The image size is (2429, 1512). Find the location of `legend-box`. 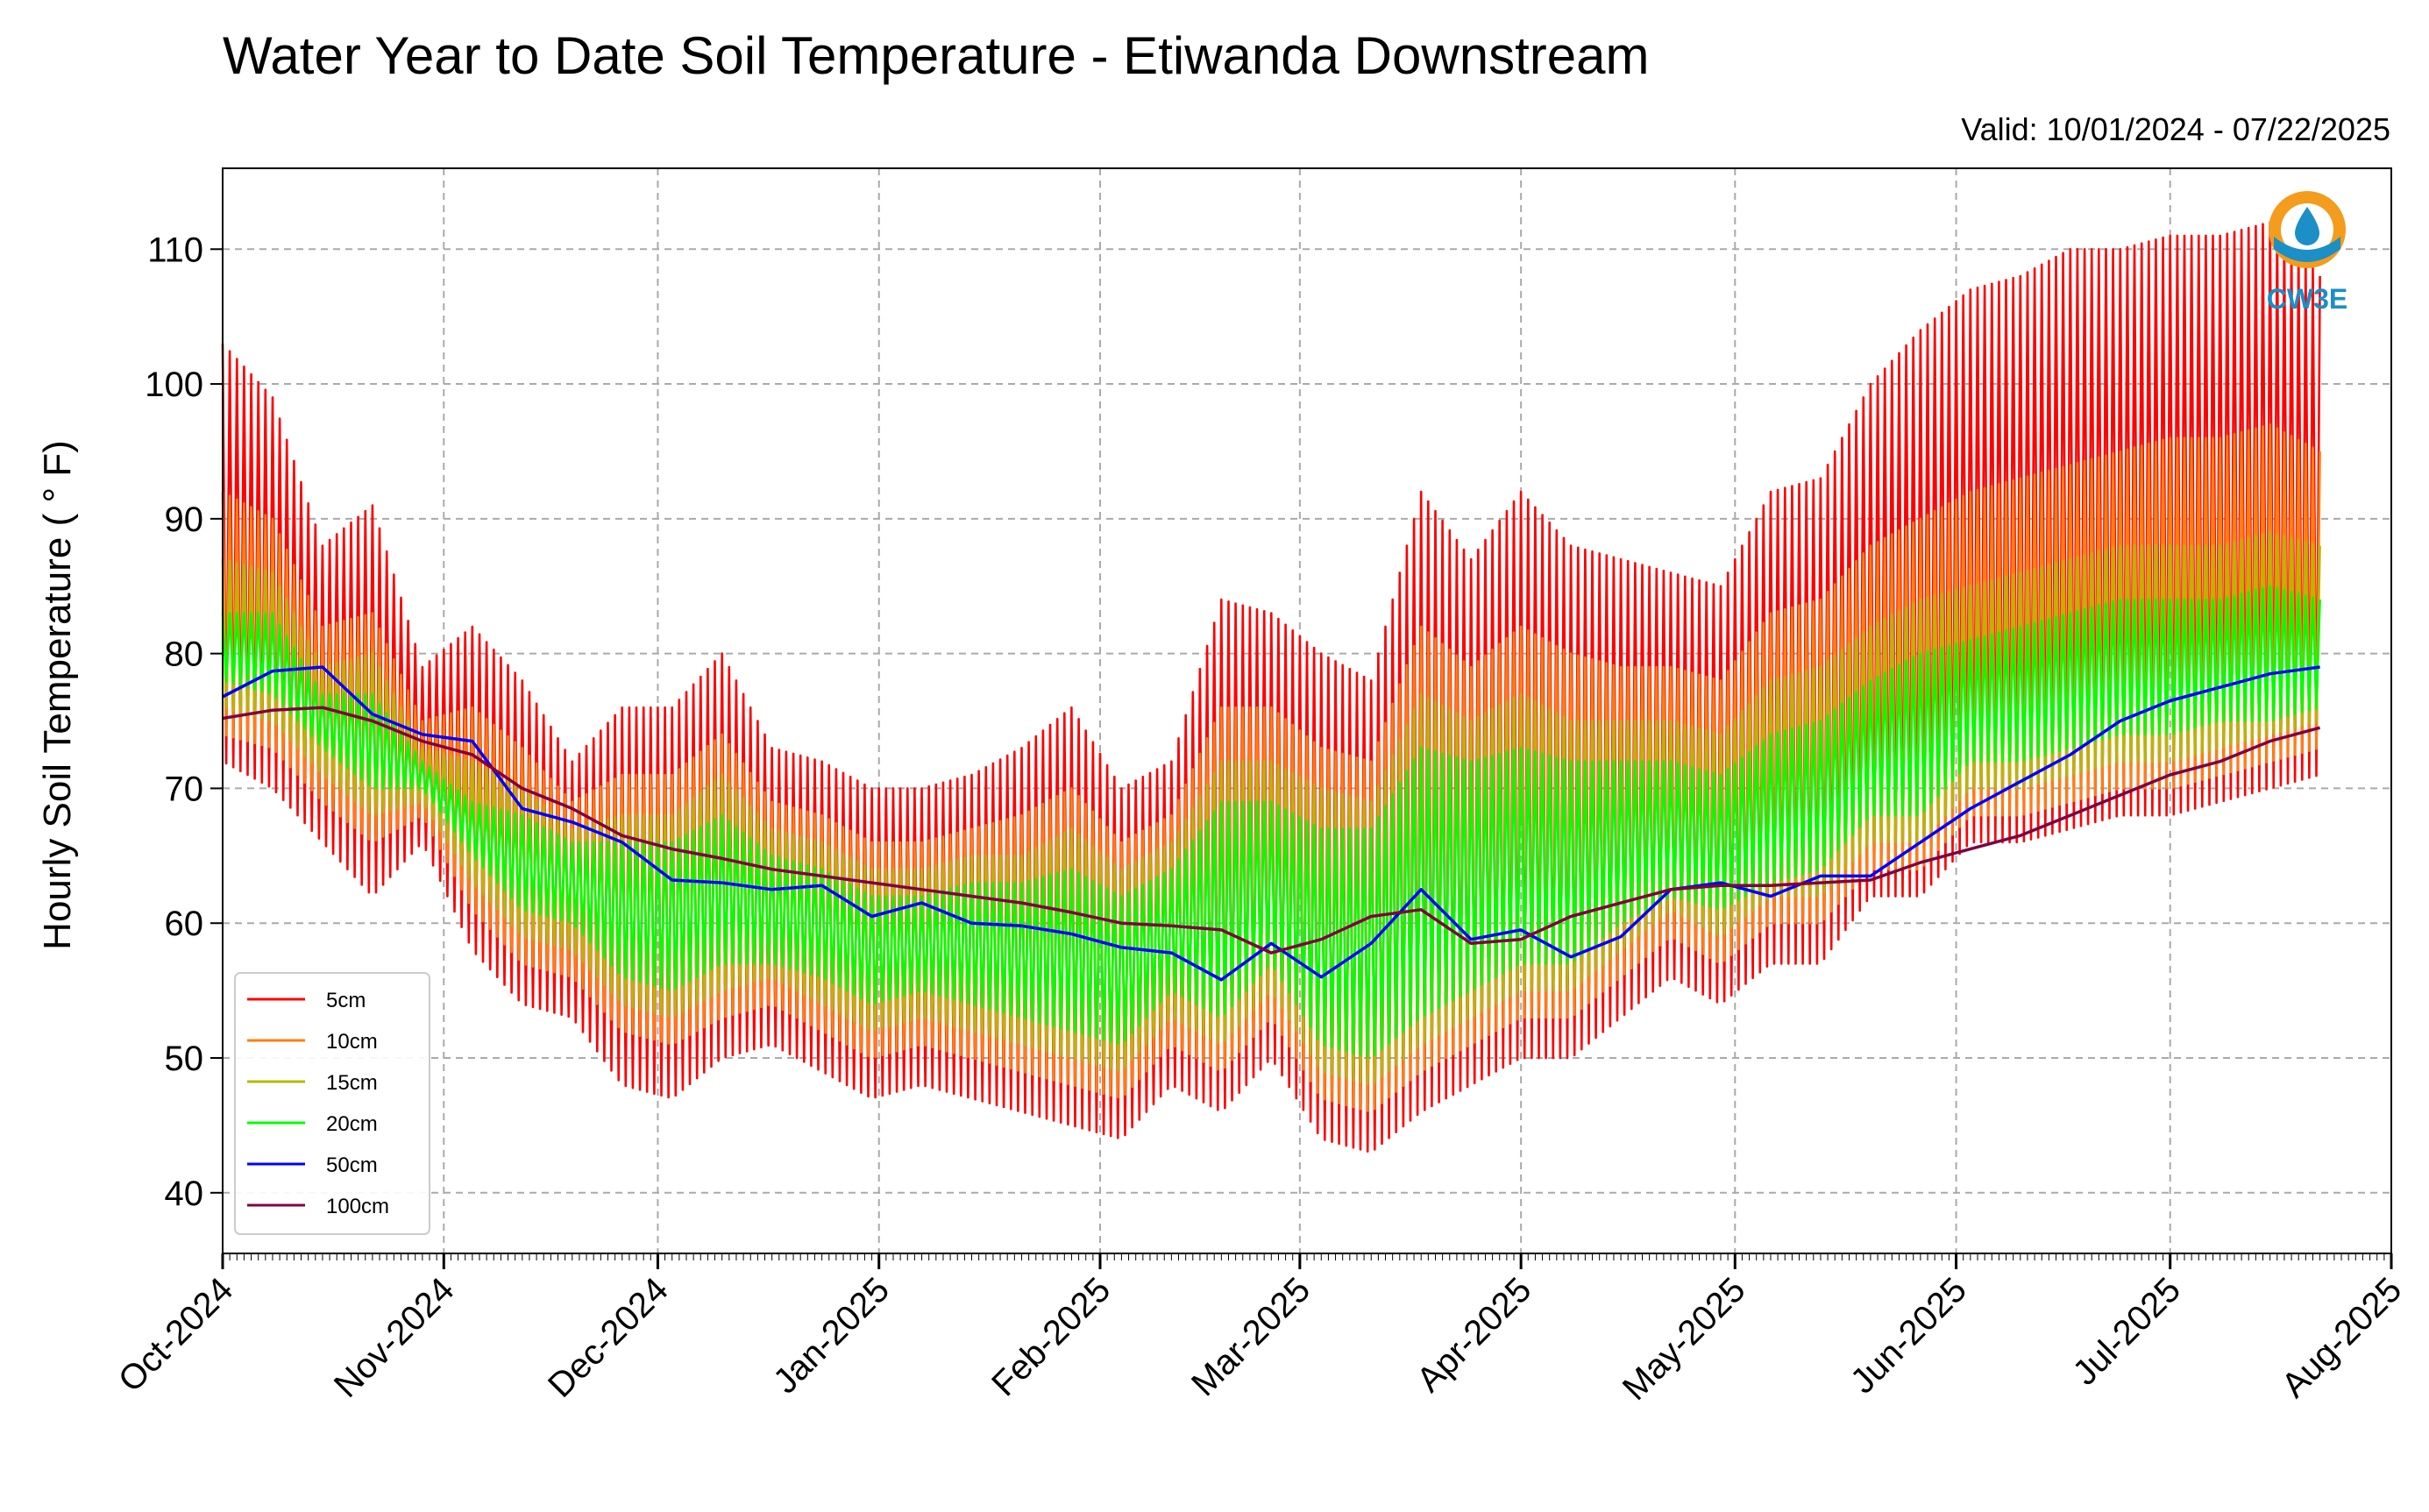

legend-box is located at coordinates (332, 1103).